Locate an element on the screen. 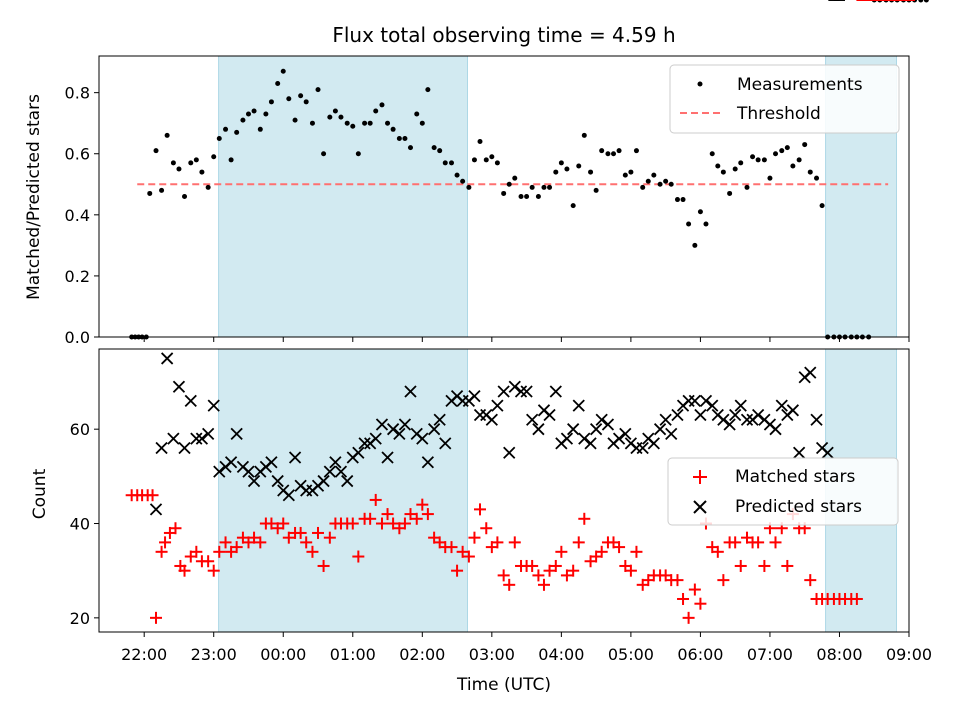  x-tick-label: 06:00 is located at coordinates (700, 654).